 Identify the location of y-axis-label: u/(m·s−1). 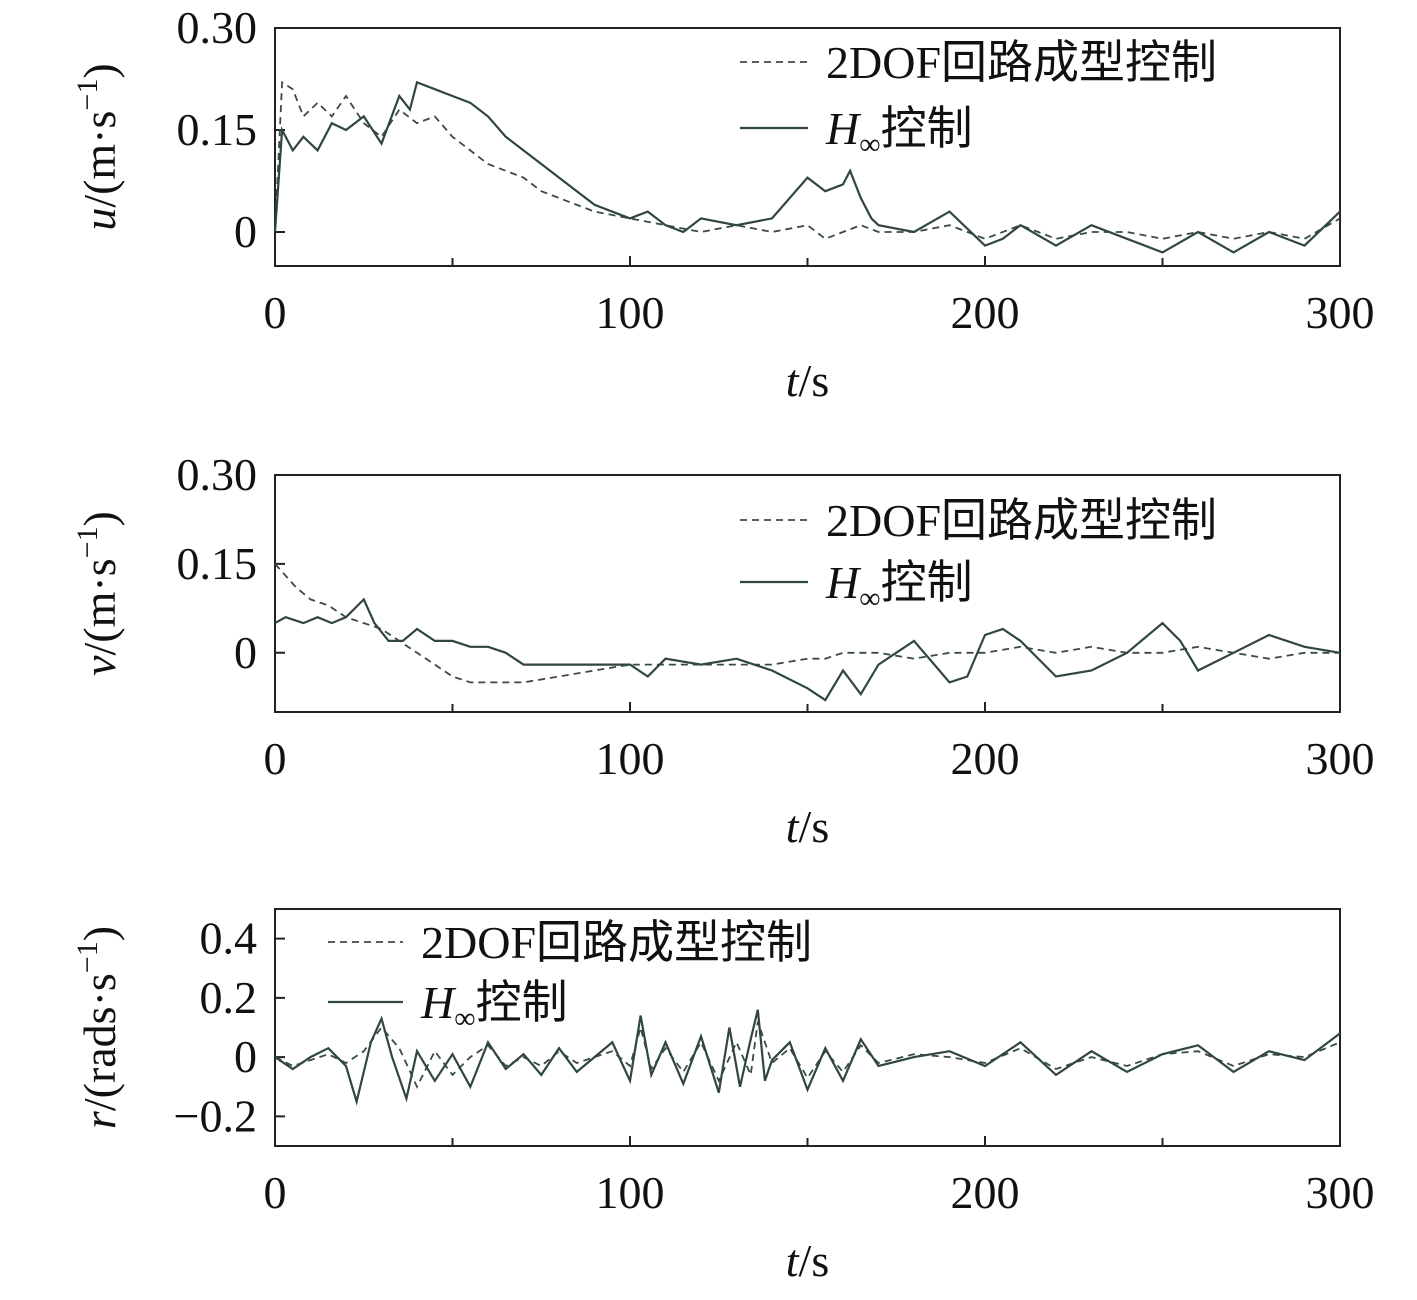
(98, 146).